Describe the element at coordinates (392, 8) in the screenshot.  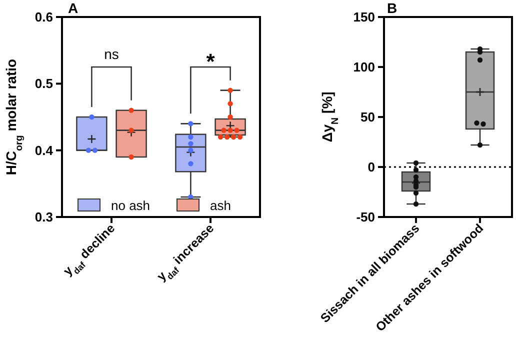
I see `chart-title: B` at that location.